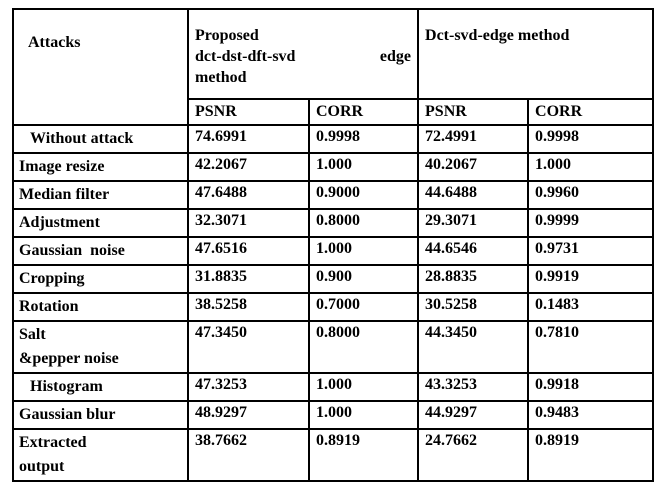 This screenshot has height=482, width=660. What do you see at coordinates (248, 415) in the screenshot?
I see `psnr-proposed-cell: 48.9297` at bounding box center [248, 415].